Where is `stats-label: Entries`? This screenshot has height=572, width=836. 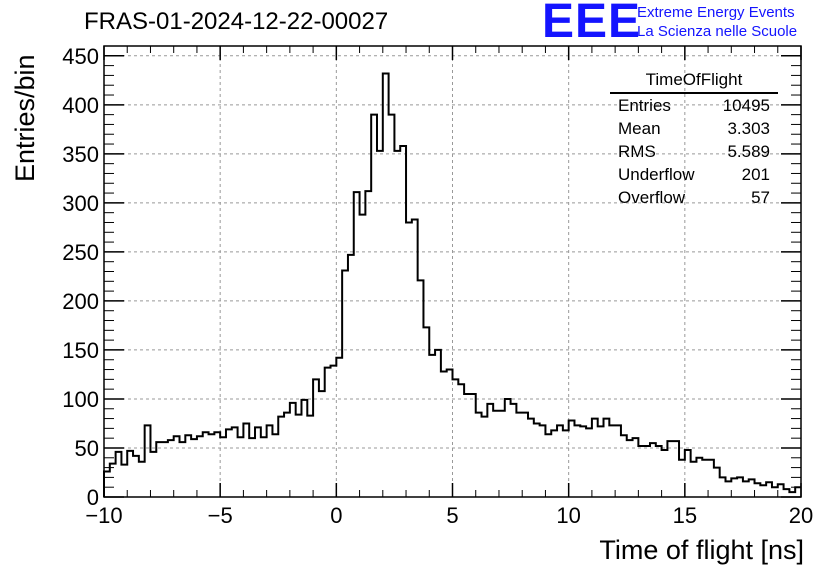 stats-label: Entries is located at coordinates (644, 105).